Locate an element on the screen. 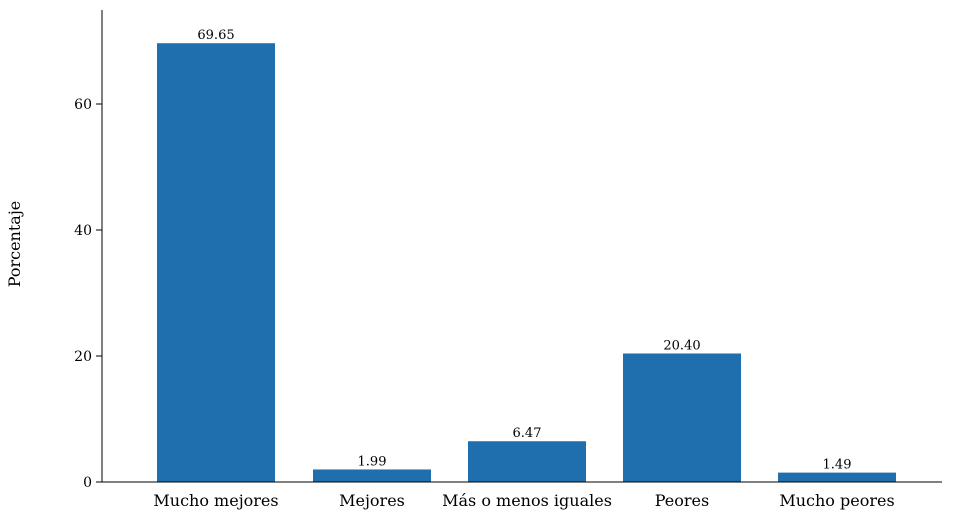 This screenshot has height=512, width=957. y-axis-ticks: 0 20 40 60 is located at coordinates (88, 294).